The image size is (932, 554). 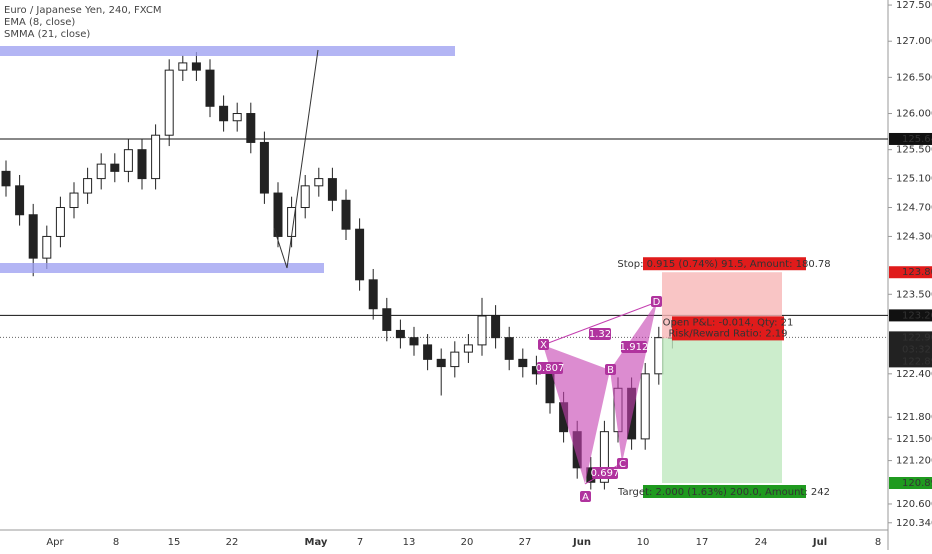 What do you see at coordinates (280, 248) in the screenshot?
I see `drawn-line` at bounding box center [280, 248].